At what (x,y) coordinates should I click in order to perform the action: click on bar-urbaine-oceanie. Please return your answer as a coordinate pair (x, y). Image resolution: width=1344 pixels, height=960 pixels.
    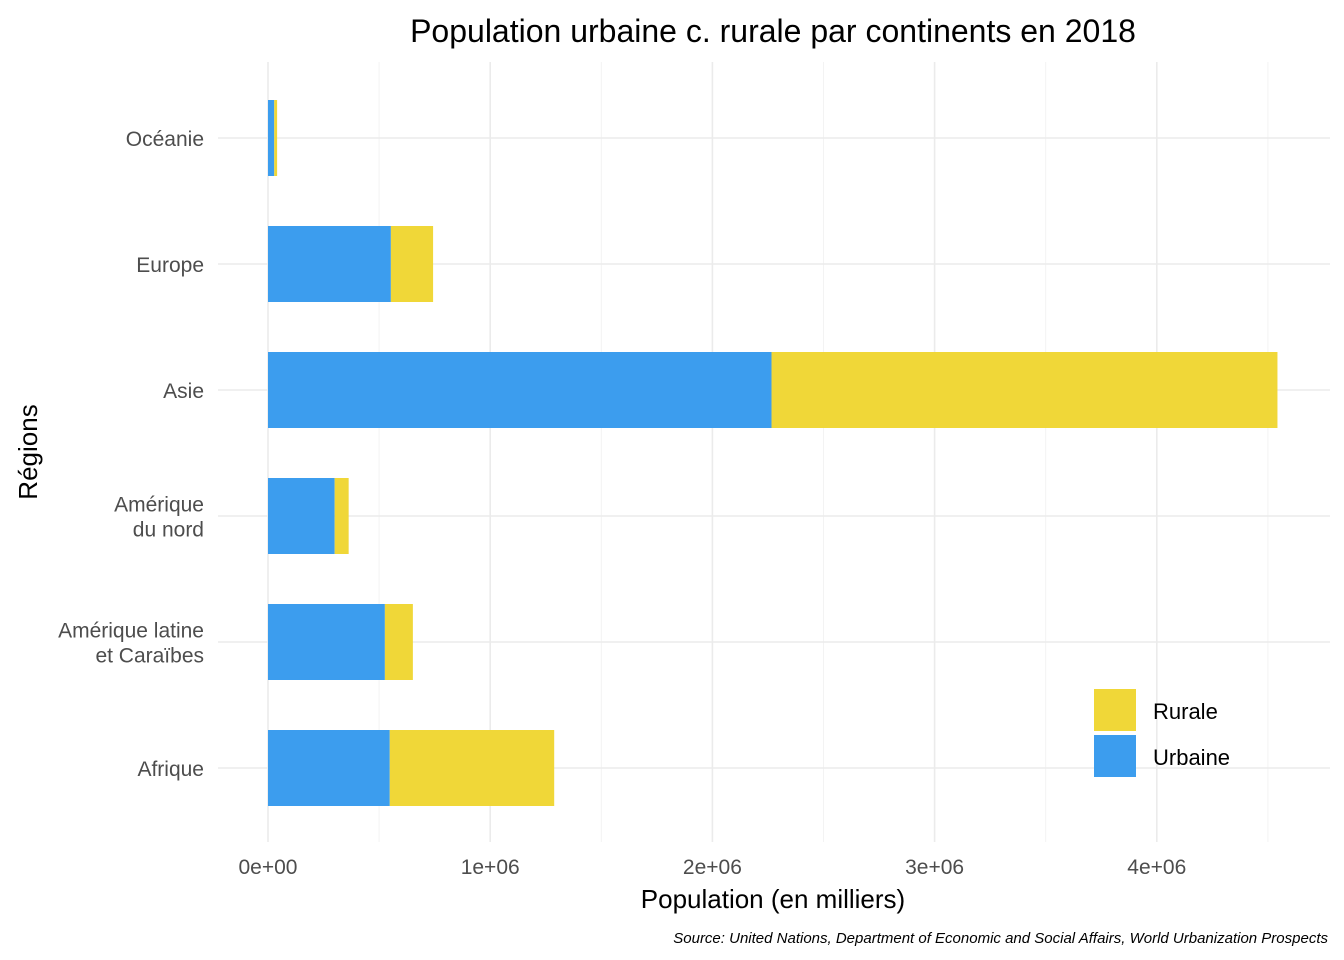
    Looking at the image, I should click on (271, 138).